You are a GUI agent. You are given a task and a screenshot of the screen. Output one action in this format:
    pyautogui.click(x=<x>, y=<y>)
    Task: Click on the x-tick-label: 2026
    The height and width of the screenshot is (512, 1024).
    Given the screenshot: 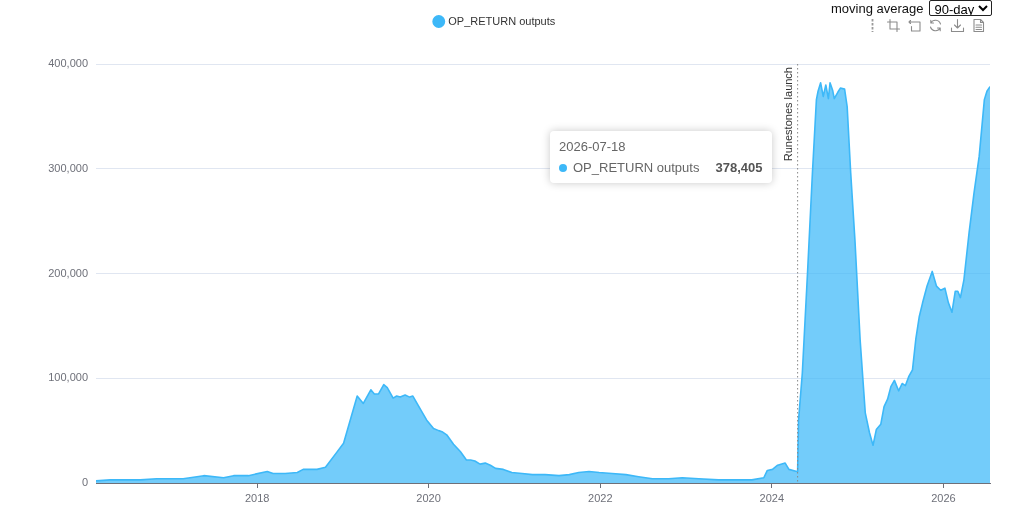 What is the action you would take?
    pyautogui.click(x=943, y=497)
    